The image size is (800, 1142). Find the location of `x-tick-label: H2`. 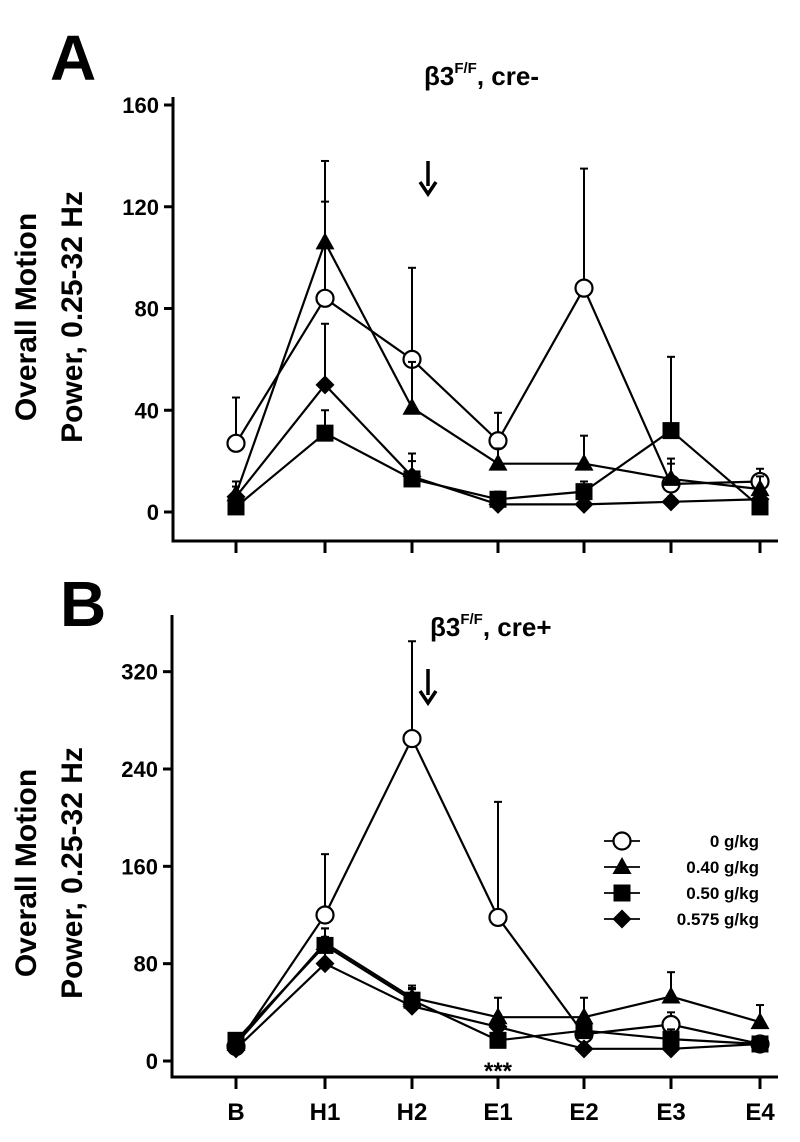

x-tick-label: H2 is located at coordinates (412, 1112).